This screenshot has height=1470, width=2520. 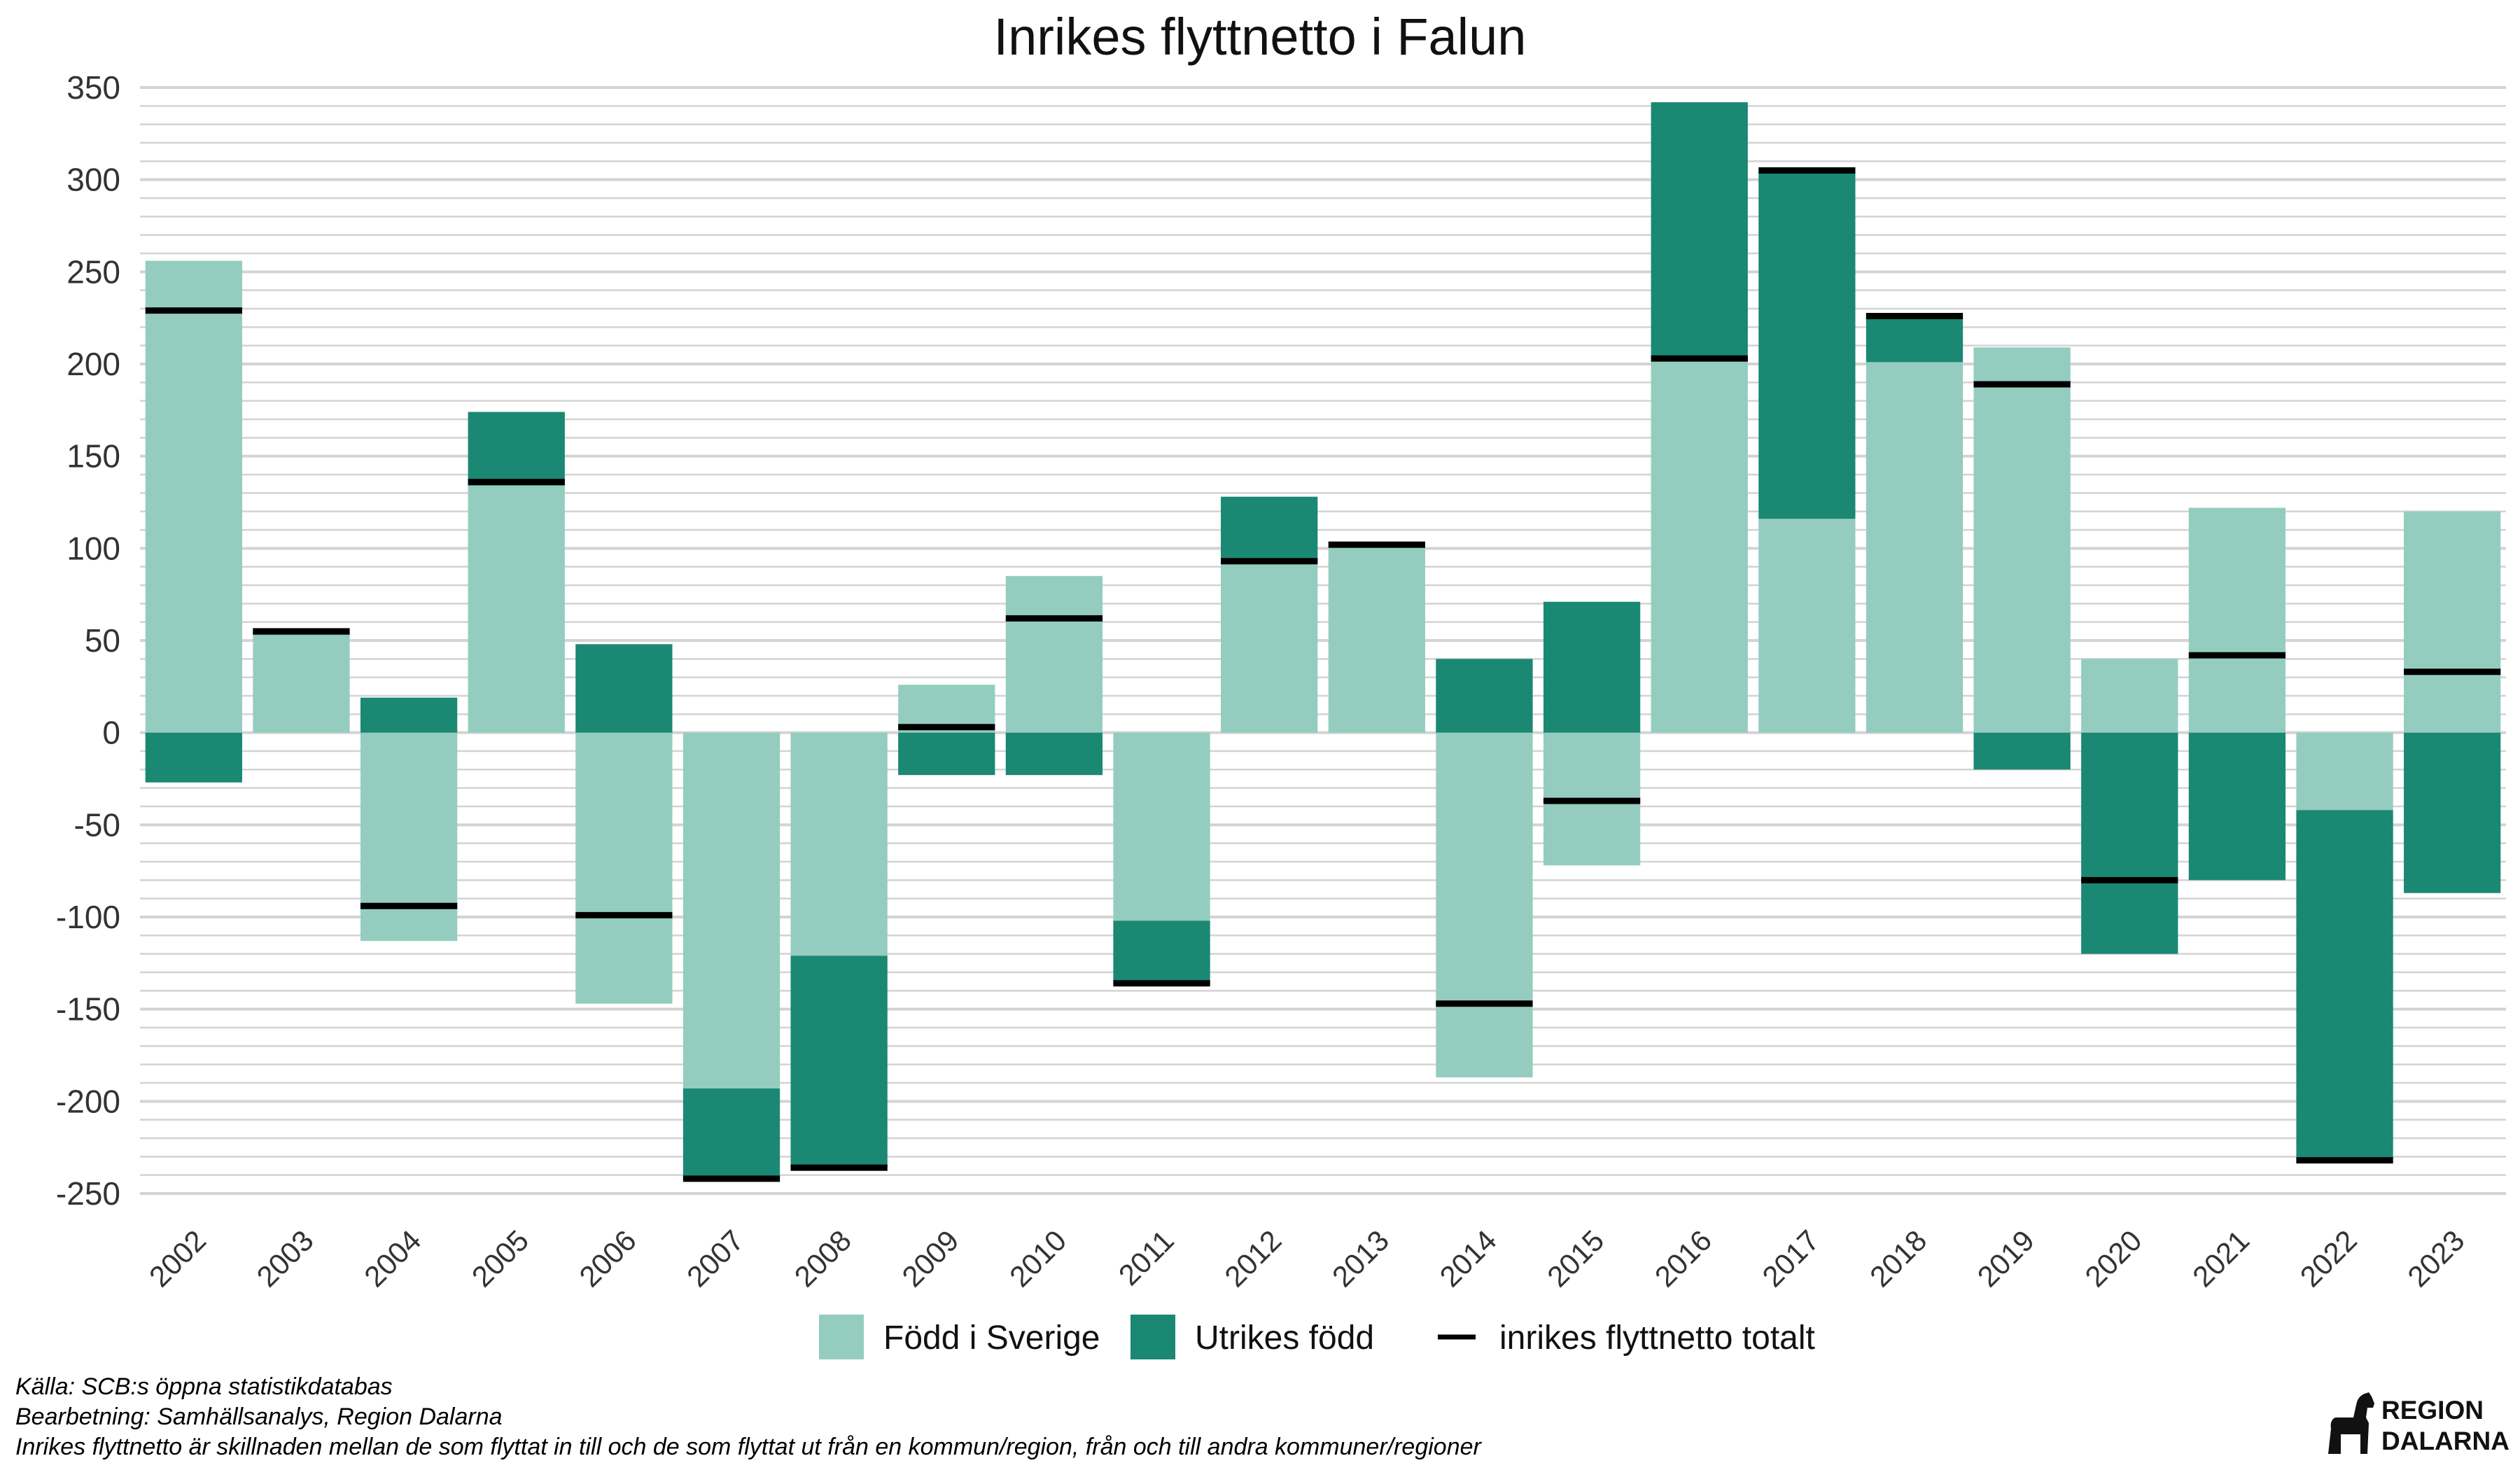 I want to click on bar-fodd-i-sverige-2006, so click(x=624, y=868).